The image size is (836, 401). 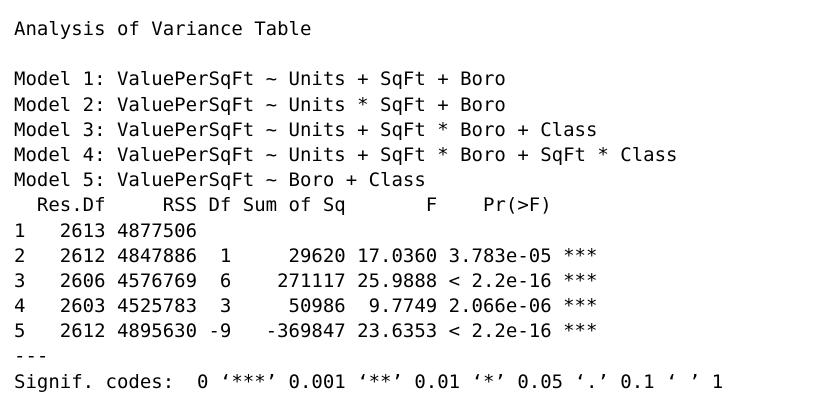 I want to click on anova-table-header: Res.Df RSS Df Sum of Sq F Pr(>F), so click(x=306, y=205).